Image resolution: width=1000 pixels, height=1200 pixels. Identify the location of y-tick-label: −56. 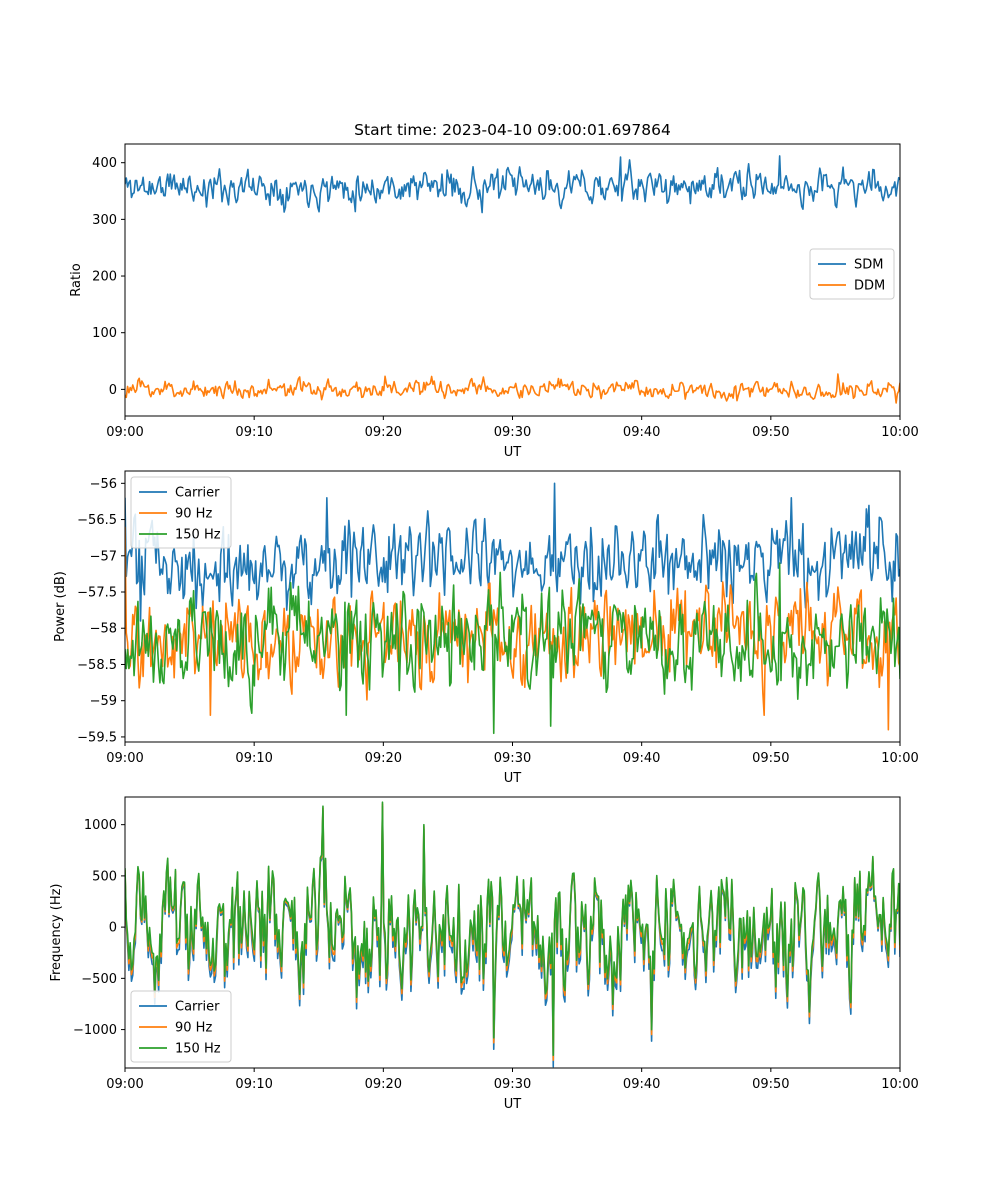
(103, 484).